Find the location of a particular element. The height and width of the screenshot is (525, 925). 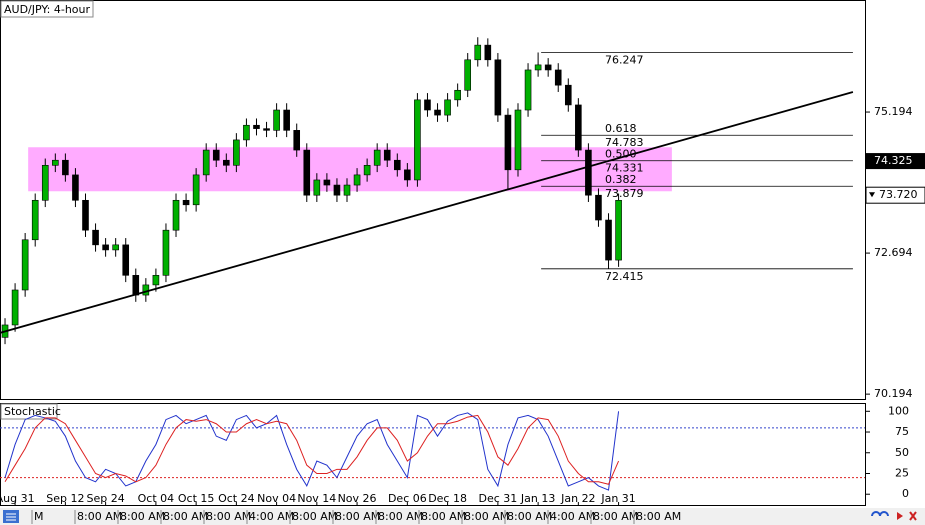

bid-label: 74.325 is located at coordinates (893, 160).